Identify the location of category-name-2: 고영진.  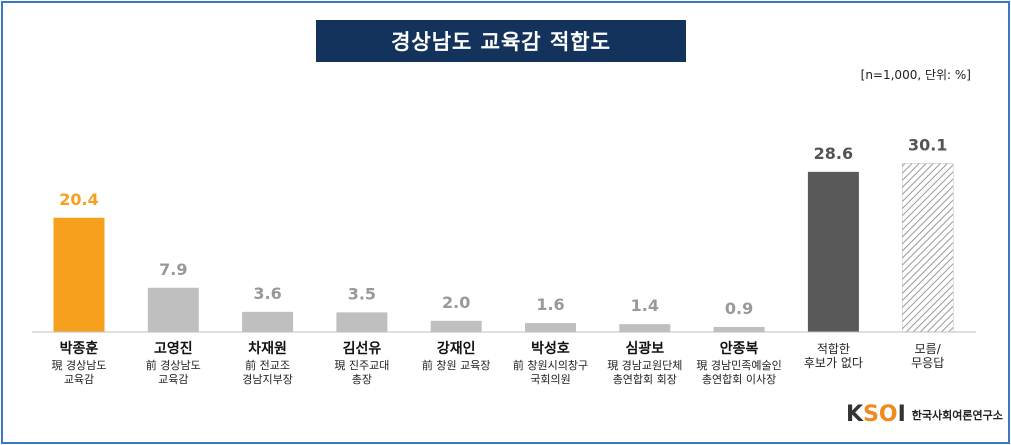
(173, 348).